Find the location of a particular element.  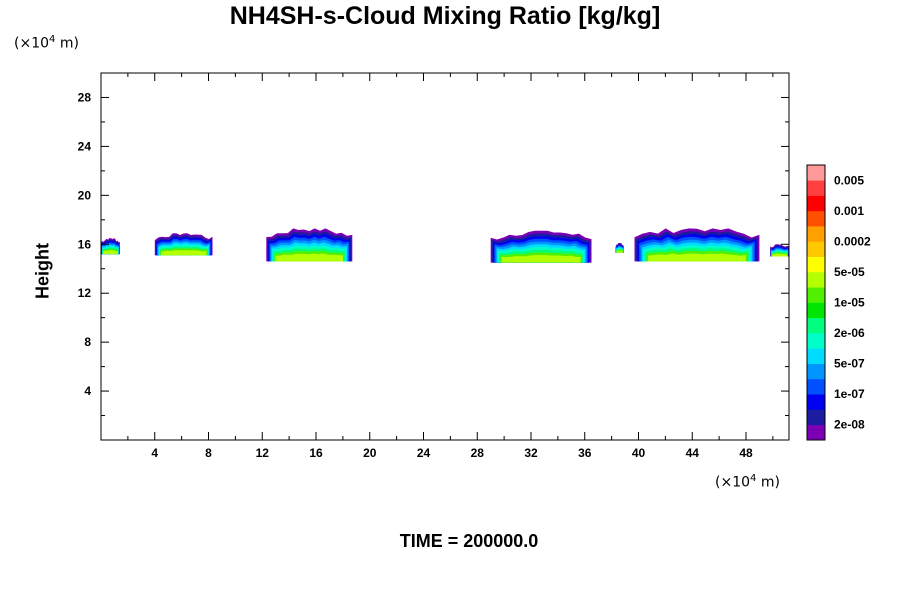

colorbar-frame is located at coordinates (816, 302).